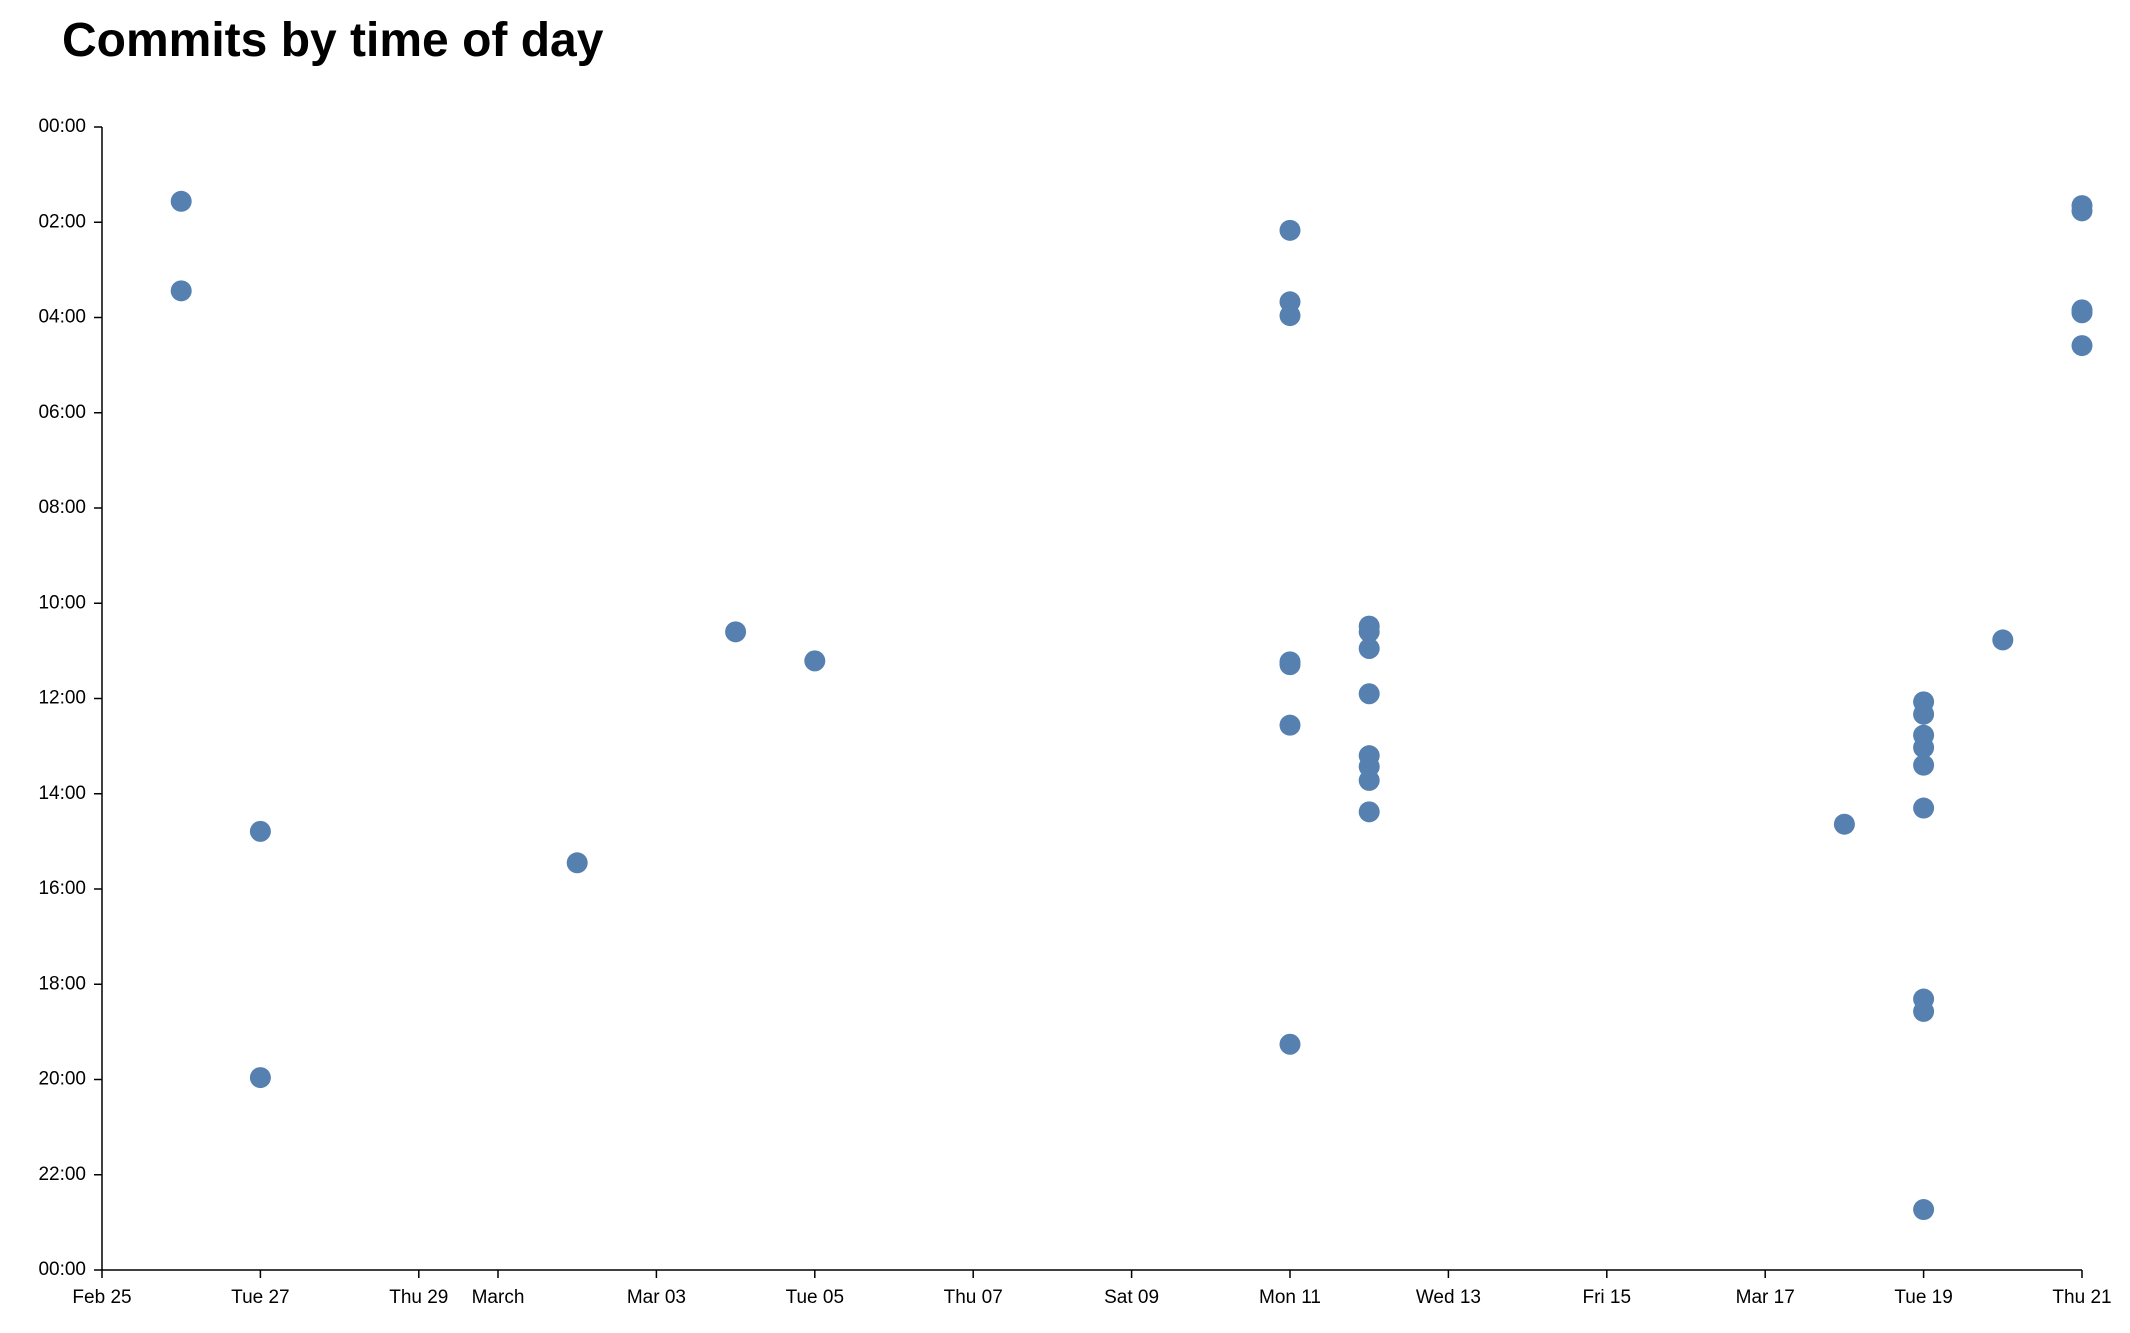 Image resolution: width=2130 pixels, height=1333 pixels. Describe the element at coordinates (2081, 1297) in the screenshot. I see `x-tick-label: Thu 21` at that location.